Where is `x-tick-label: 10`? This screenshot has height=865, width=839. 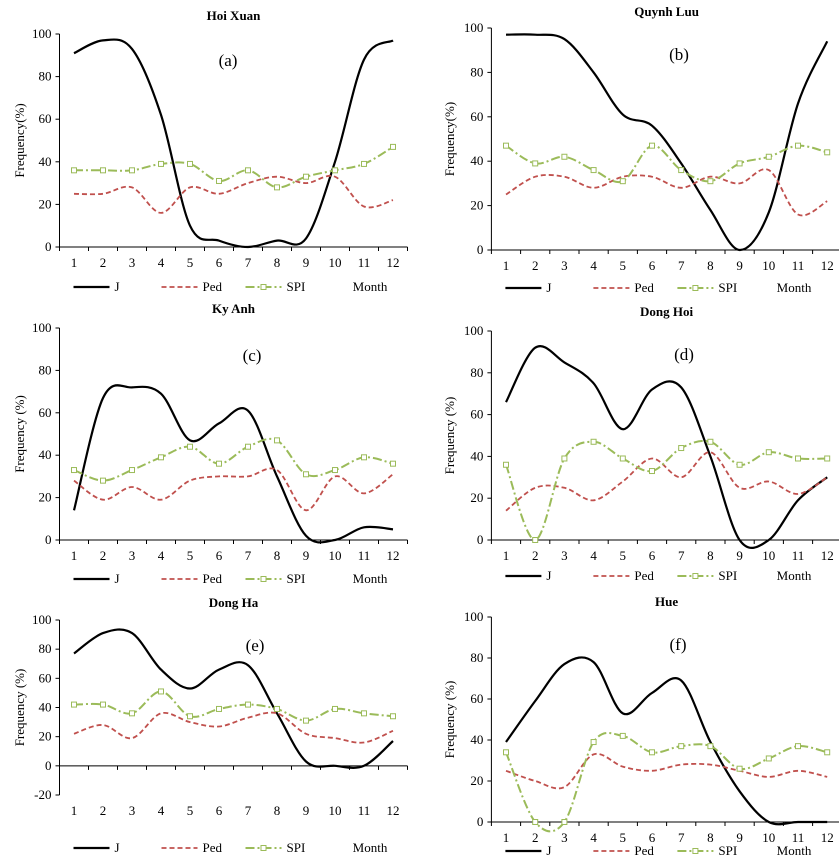
x-tick-label: 10 is located at coordinates (335, 810).